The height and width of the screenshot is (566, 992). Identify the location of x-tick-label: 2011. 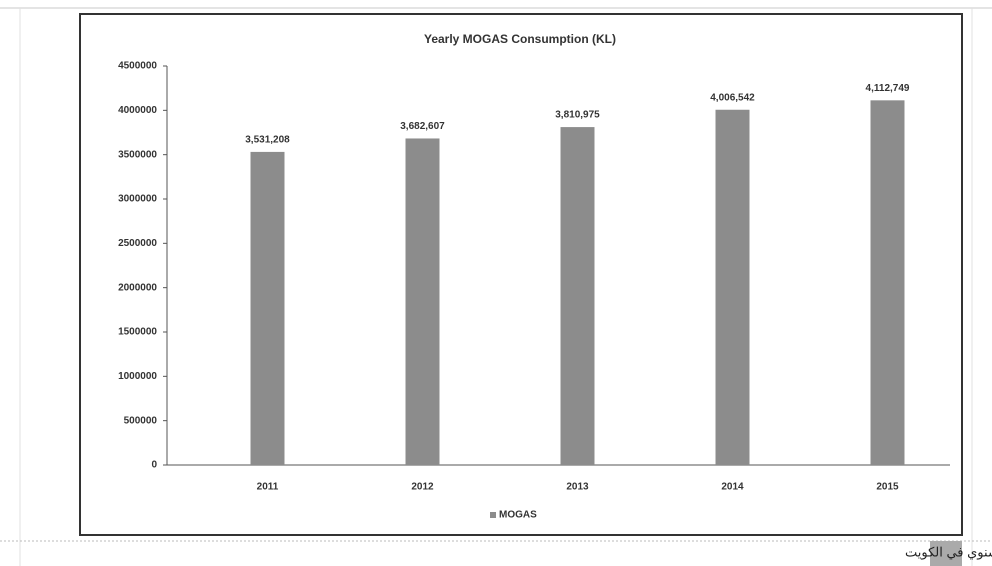
(268, 487).